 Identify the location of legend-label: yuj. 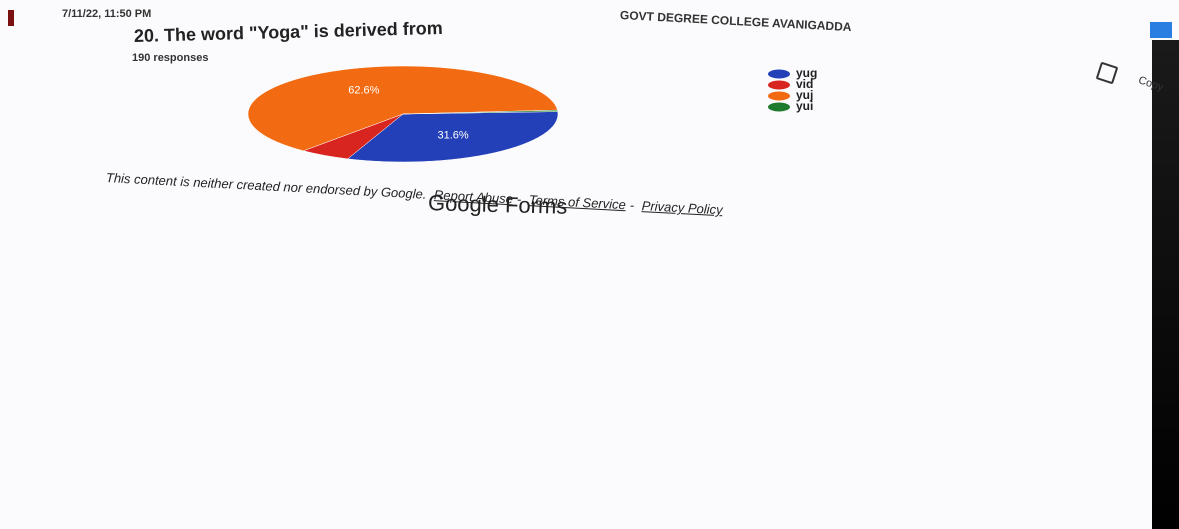
(804, 95).